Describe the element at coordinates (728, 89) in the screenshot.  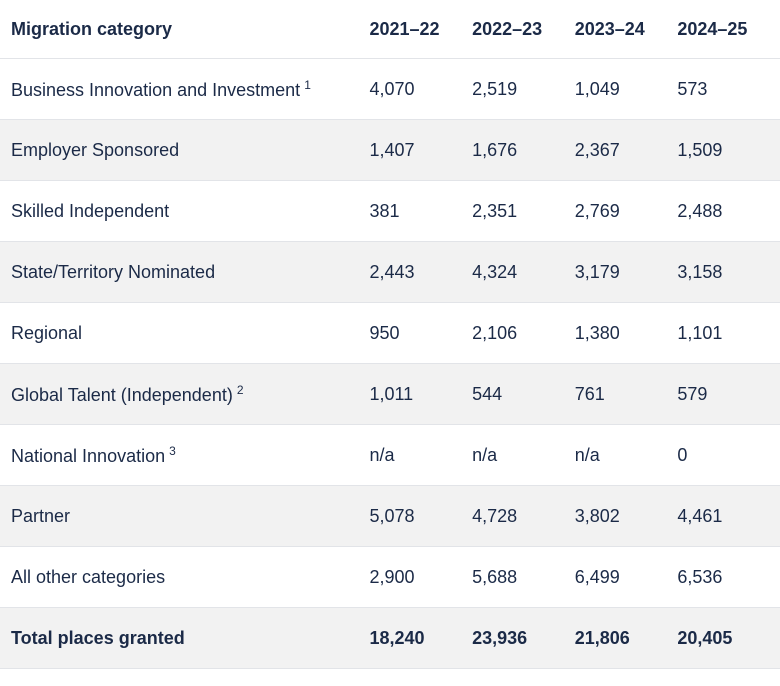
I see `value-cell: 573` at that location.